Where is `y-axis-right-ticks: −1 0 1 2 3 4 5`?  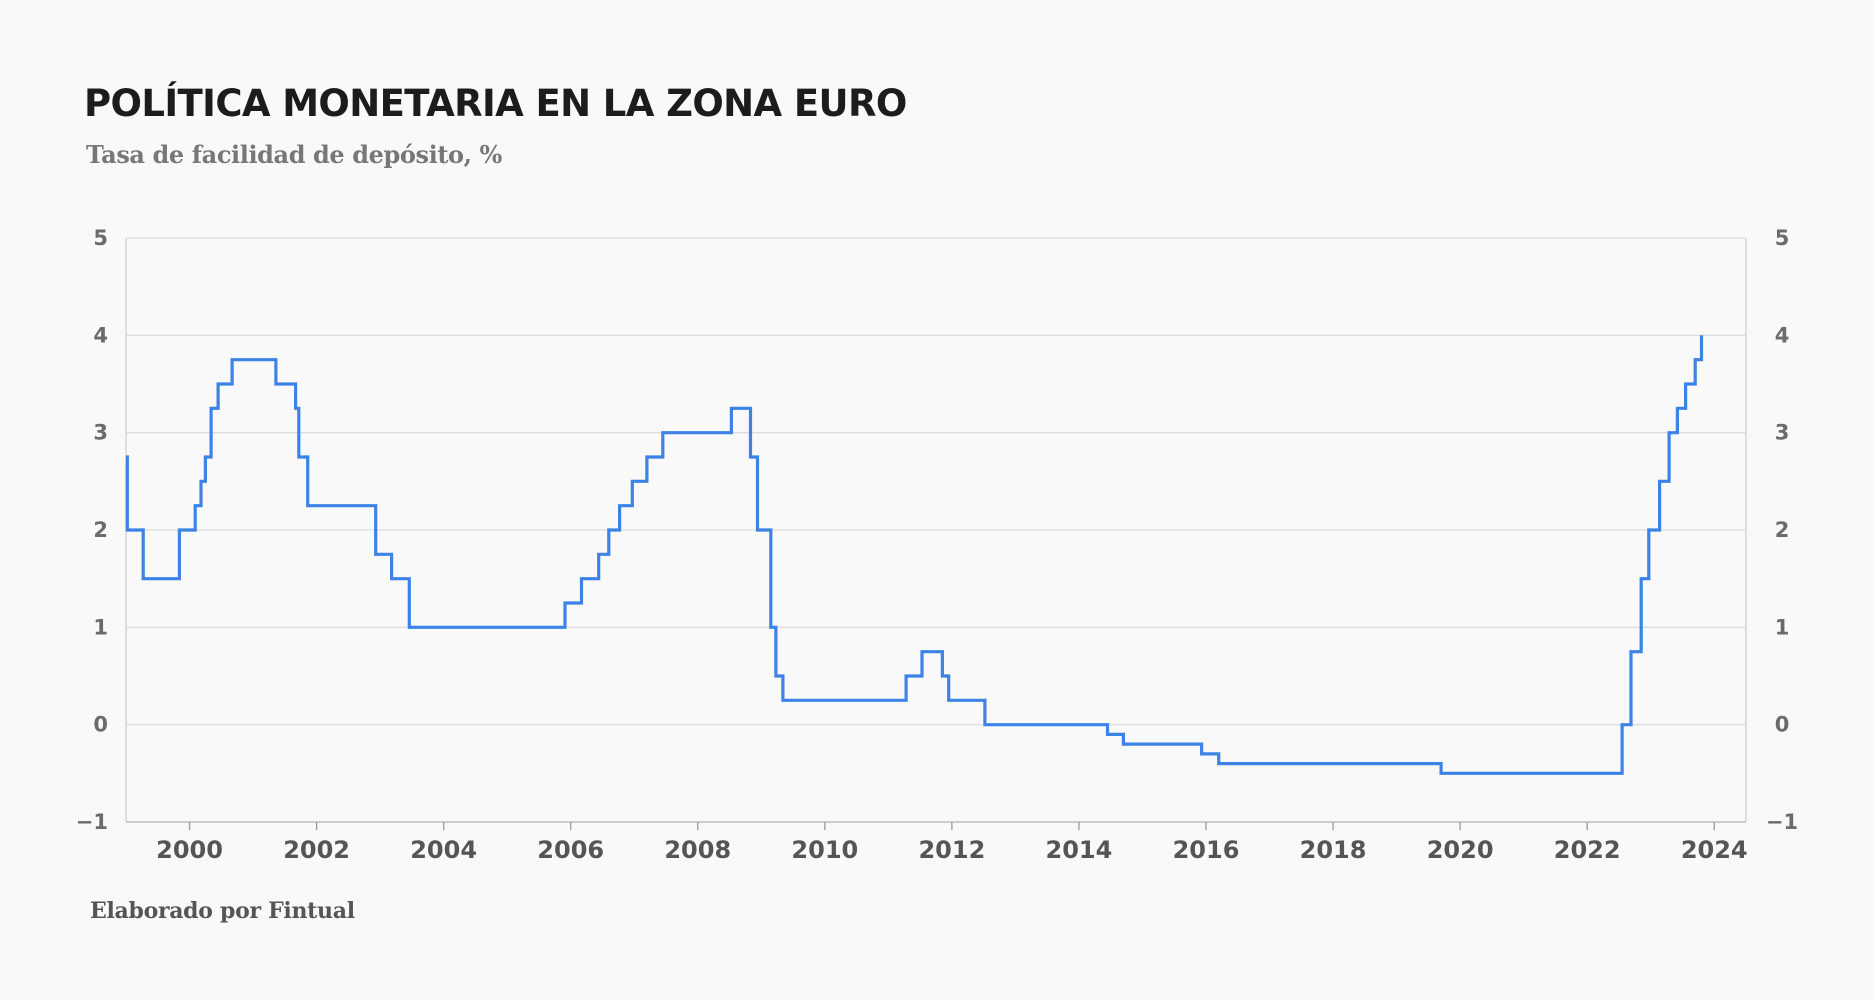 y-axis-right-ticks: −1 0 1 2 3 4 5 is located at coordinates (1782, 530).